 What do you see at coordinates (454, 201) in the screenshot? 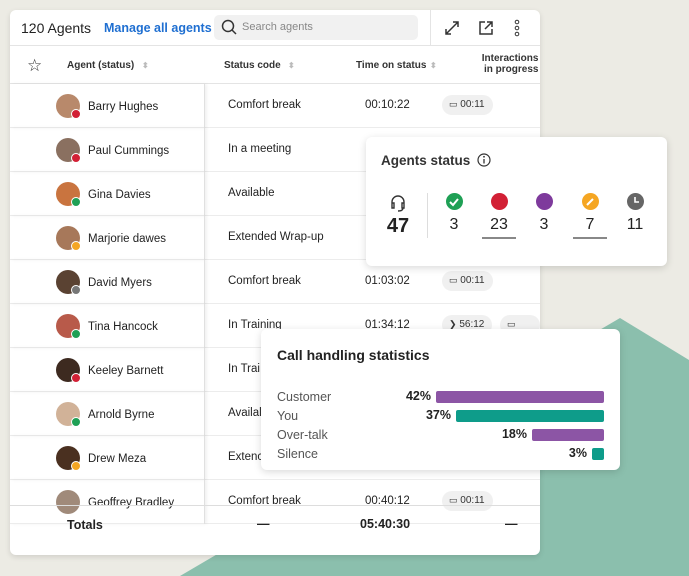
I see `check-circle-icon` at bounding box center [454, 201].